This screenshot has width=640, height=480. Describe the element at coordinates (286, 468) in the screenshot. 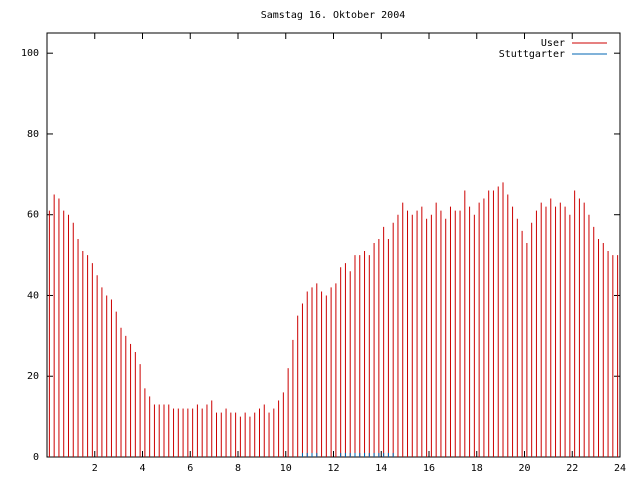

I see `x-tick-label: 10` at that location.